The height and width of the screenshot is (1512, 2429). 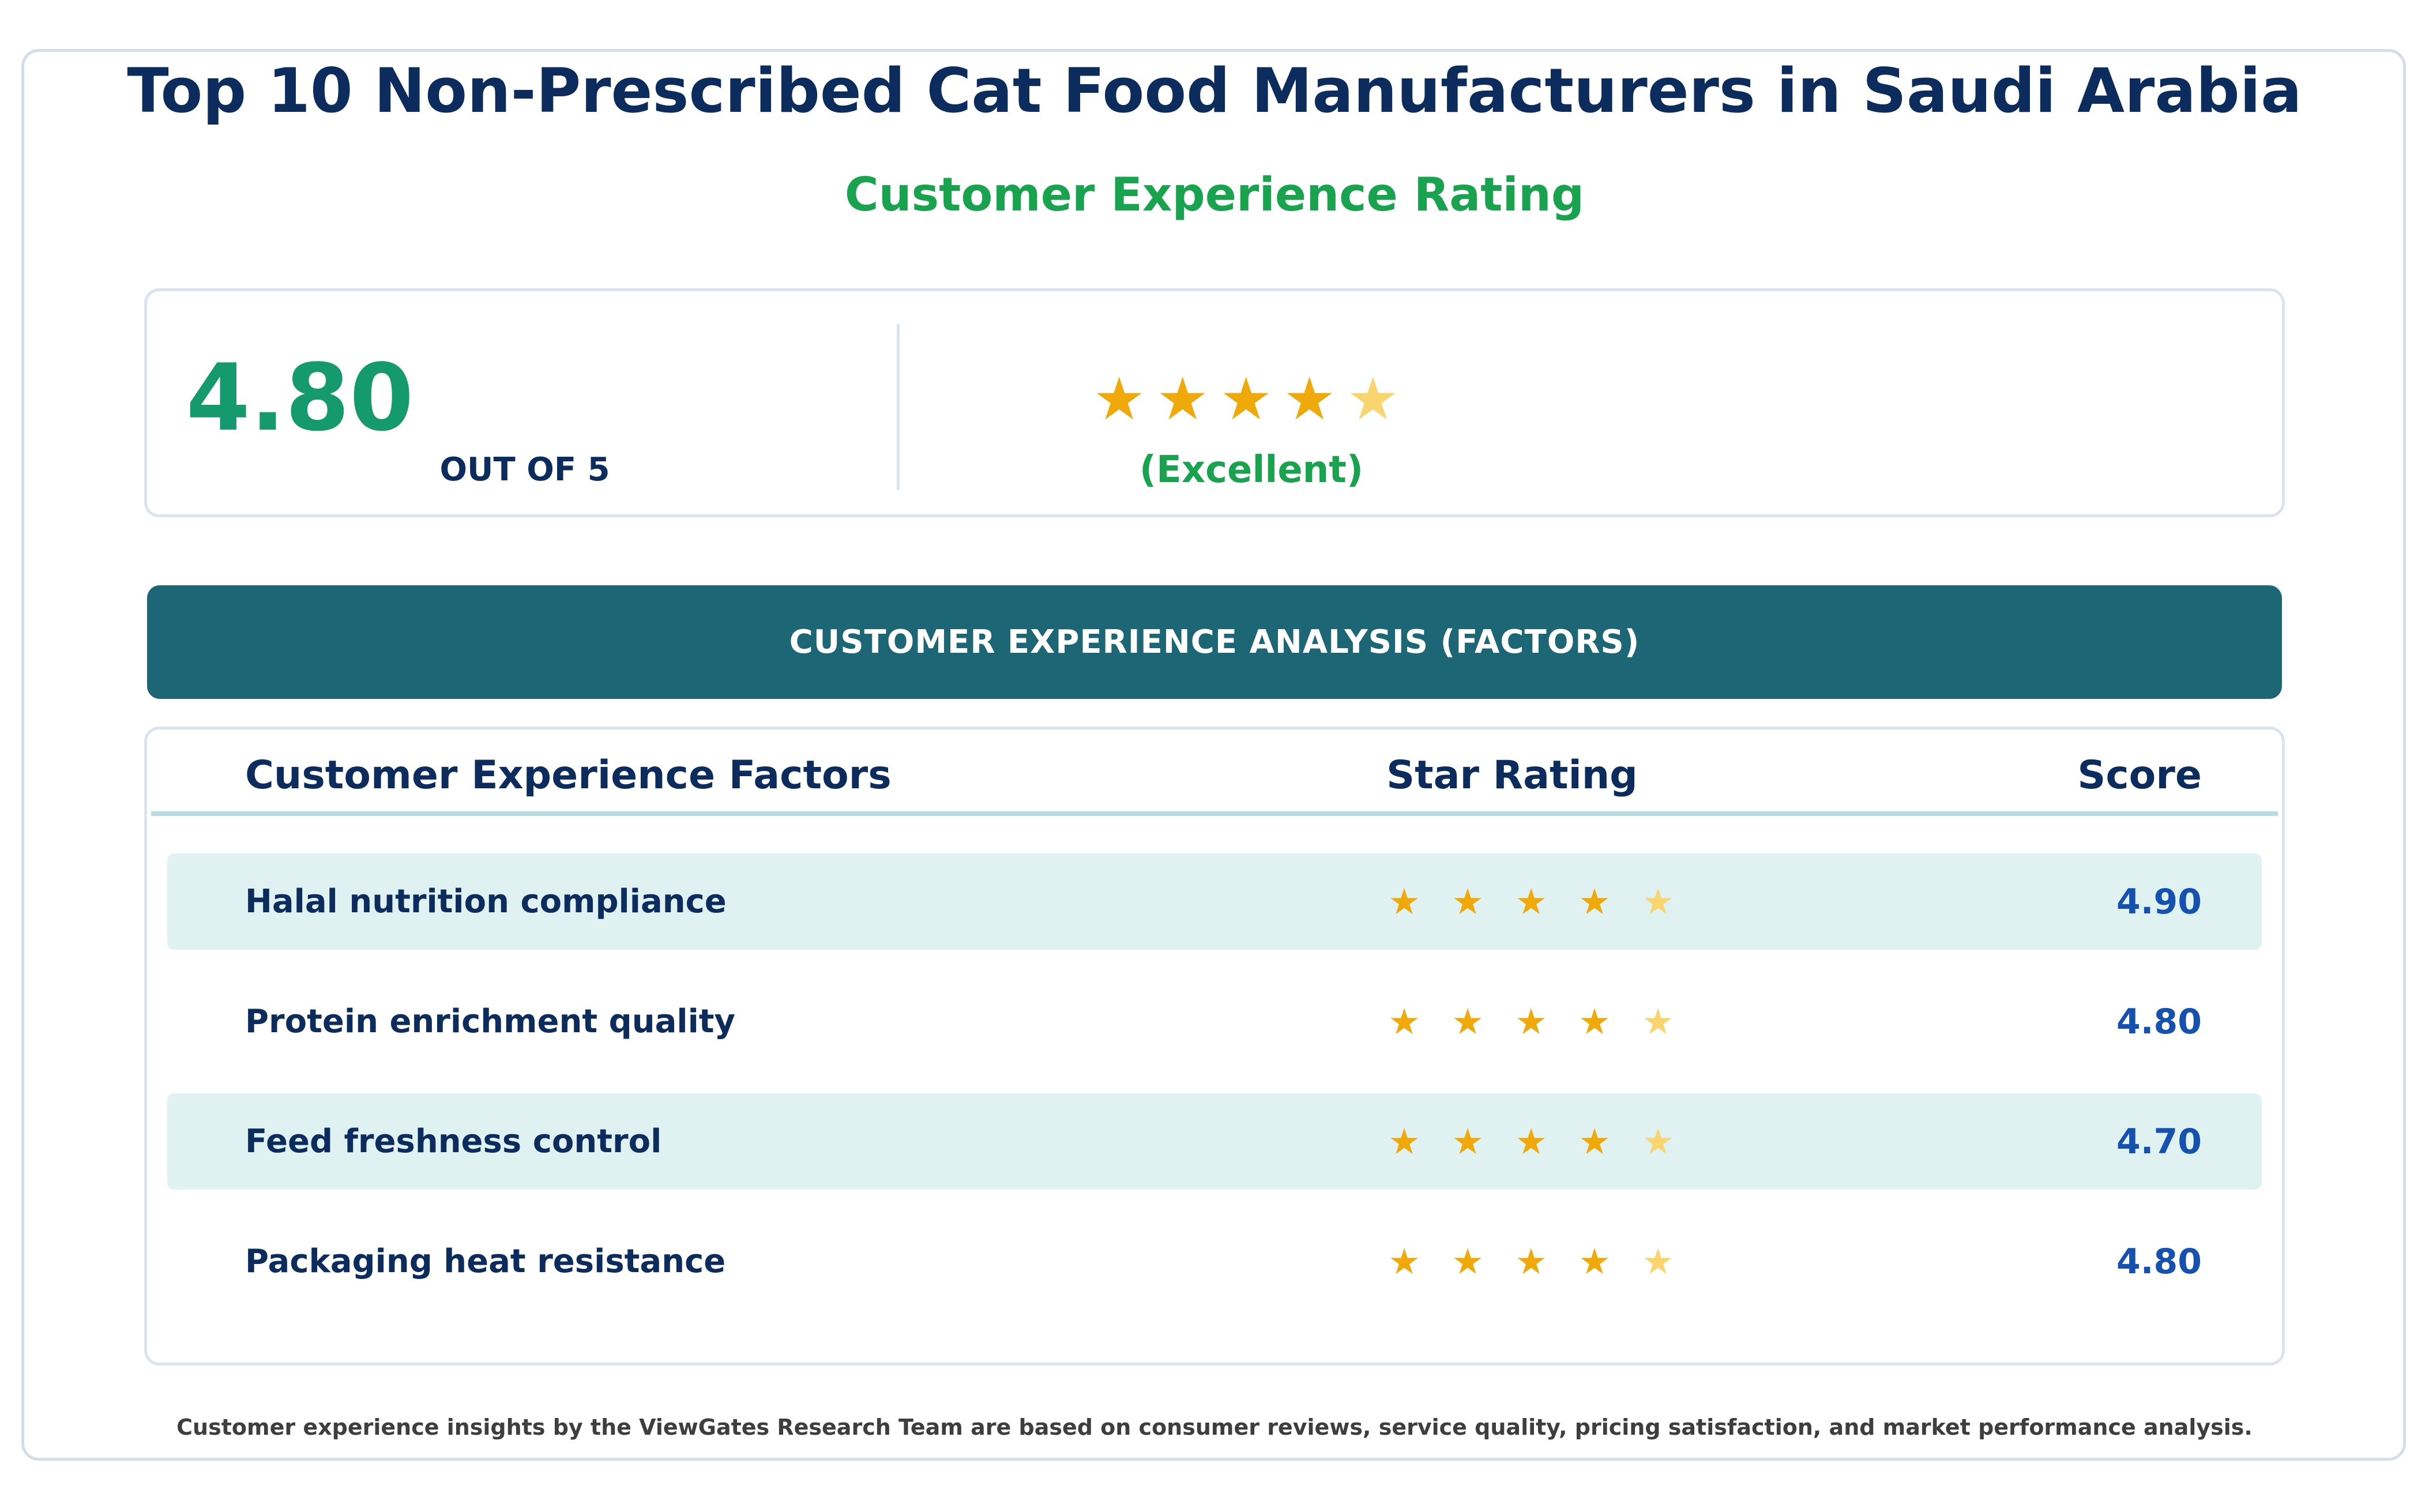 I want to click on factor-label: Protein enrichment quality, so click(x=490, y=1022).